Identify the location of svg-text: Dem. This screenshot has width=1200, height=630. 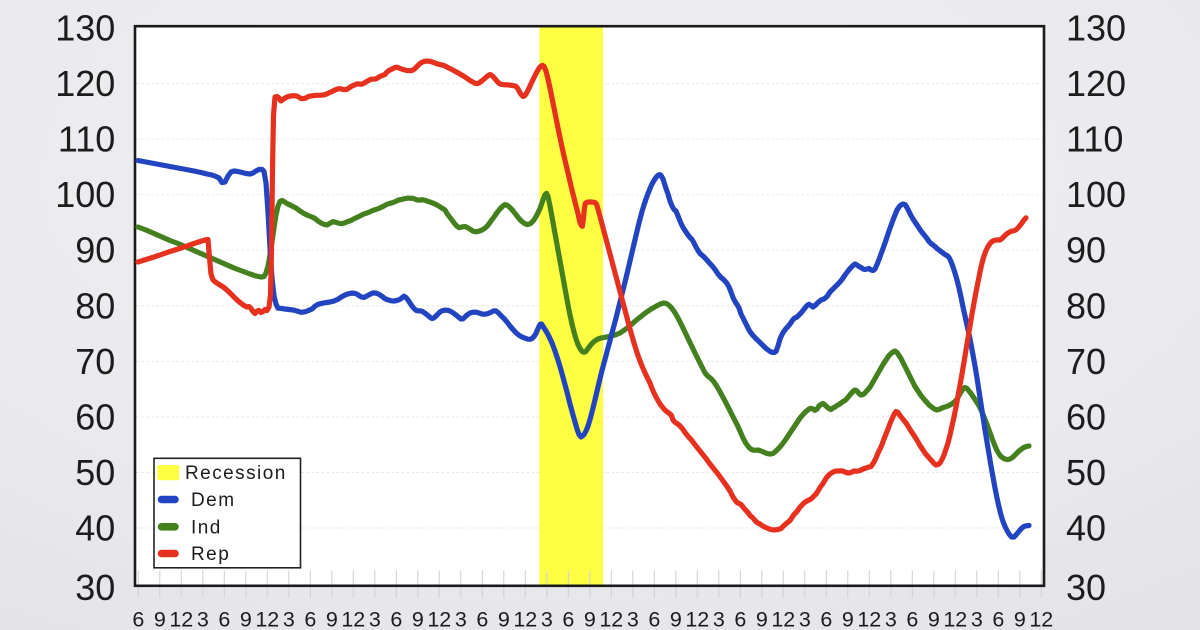
(213, 500).